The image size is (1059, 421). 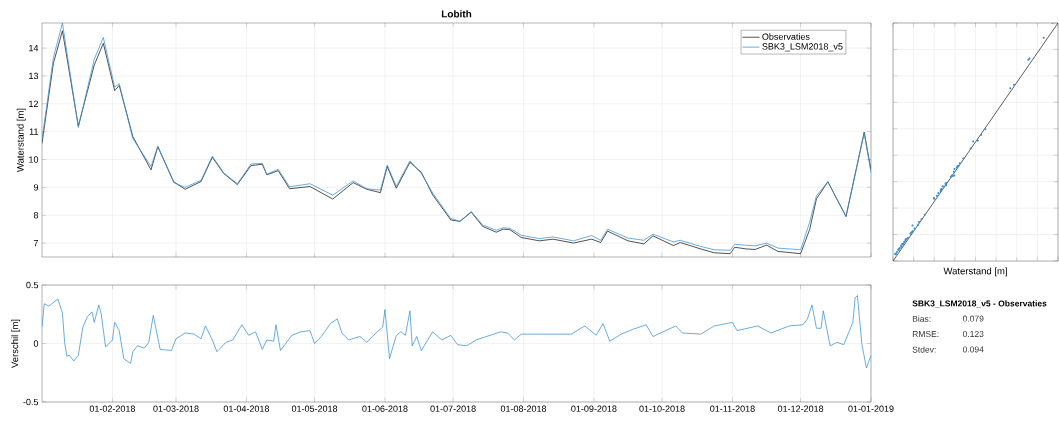 What do you see at coordinates (21, 140) in the screenshot?
I see `y-axis-title: Waterstand [m]` at bounding box center [21, 140].